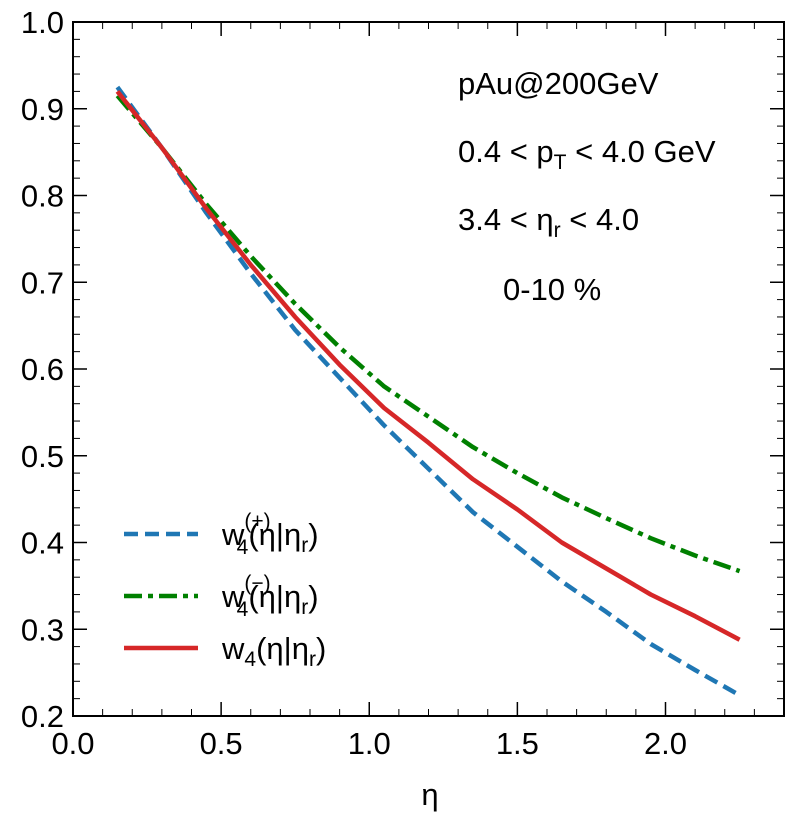  I want to click on y-tick-labels: 0.2 0.3 0.4 0.5 0.6 0.7 0.8 0.9 1.0, so click(42, 369).